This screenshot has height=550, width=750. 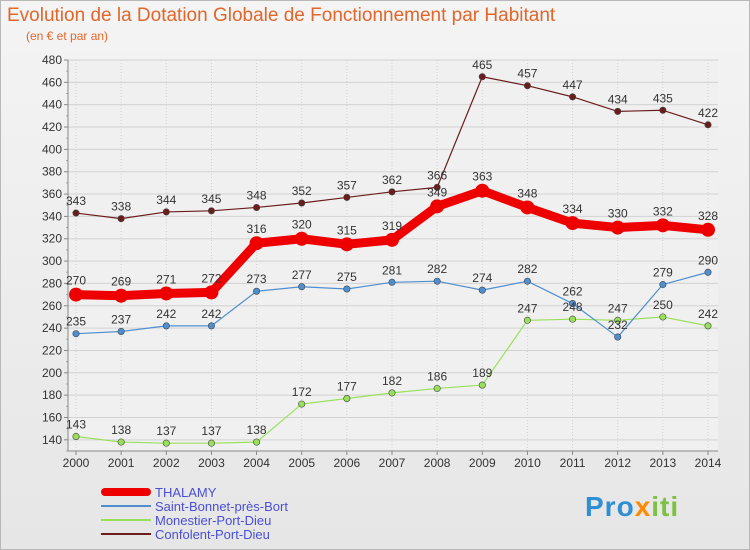 What do you see at coordinates (121, 282) in the screenshot?
I see `data-label-thalamy: 269` at bounding box center [121, 282].